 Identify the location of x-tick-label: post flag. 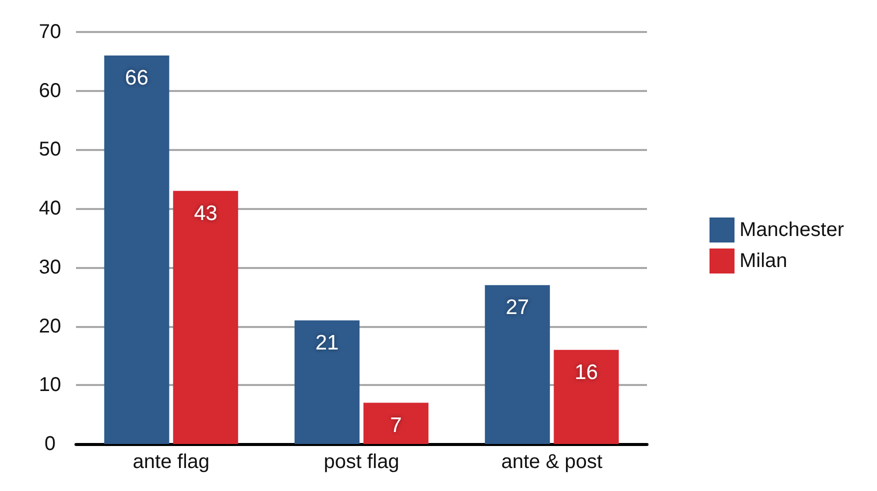
(362, 462).